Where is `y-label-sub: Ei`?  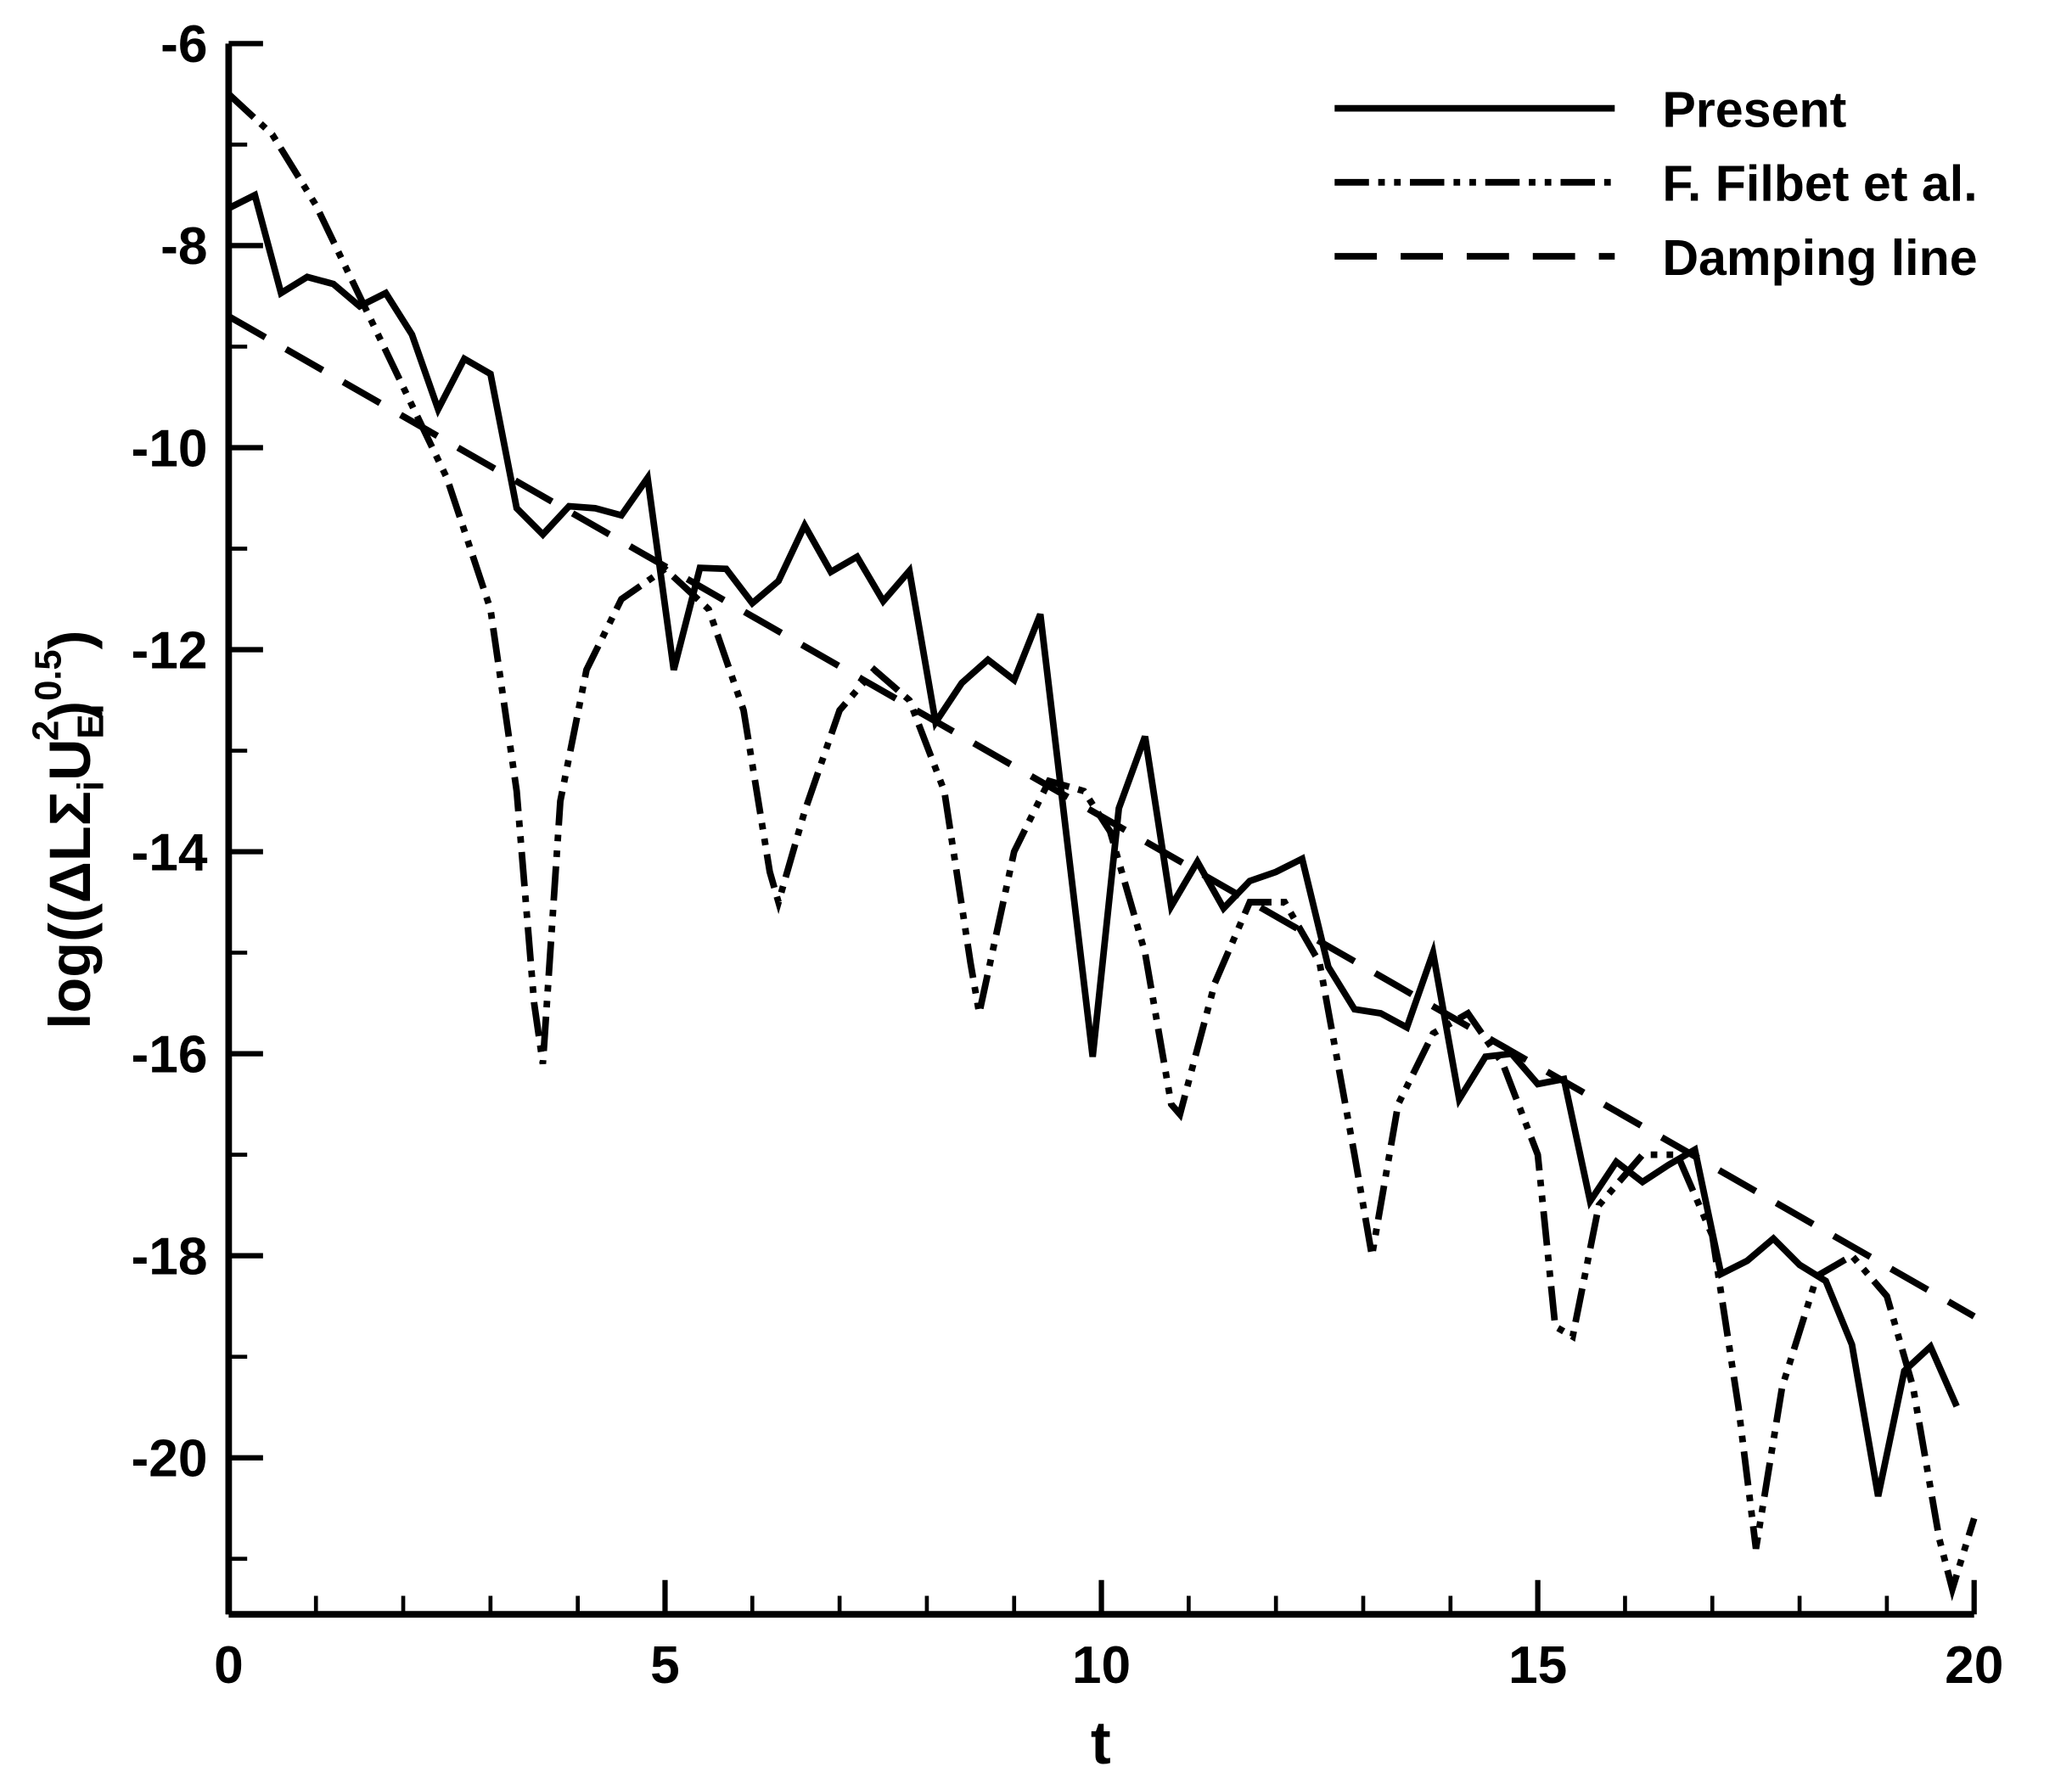
y-label-sub: Ei is located at coordinates (91, 721).